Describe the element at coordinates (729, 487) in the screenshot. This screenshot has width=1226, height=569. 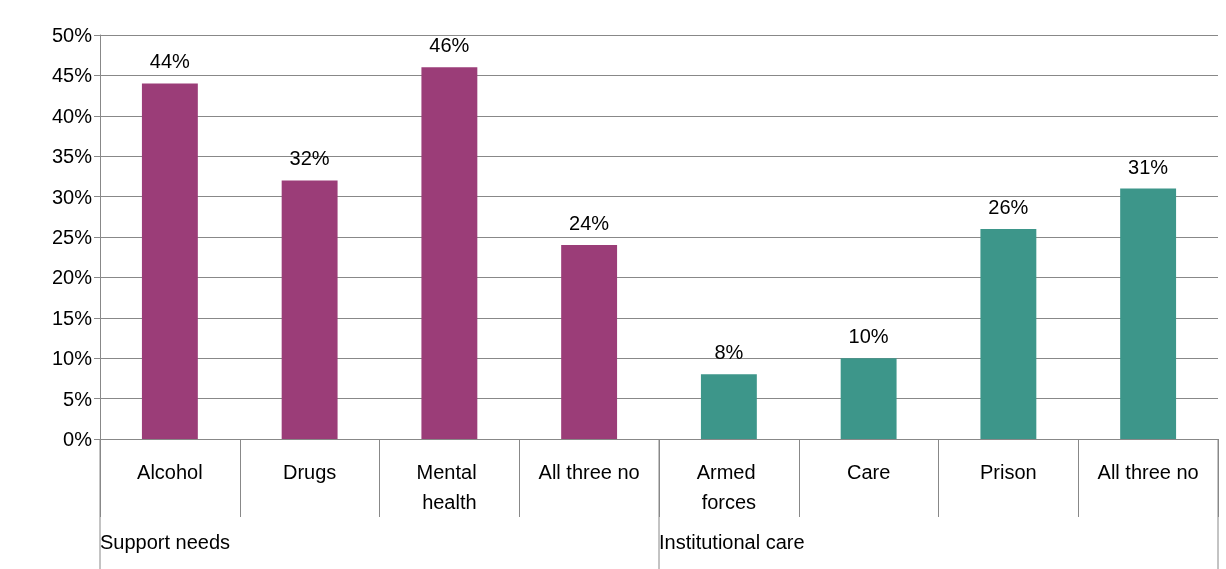
I see `x-tick-label: Armed forces` at that location.